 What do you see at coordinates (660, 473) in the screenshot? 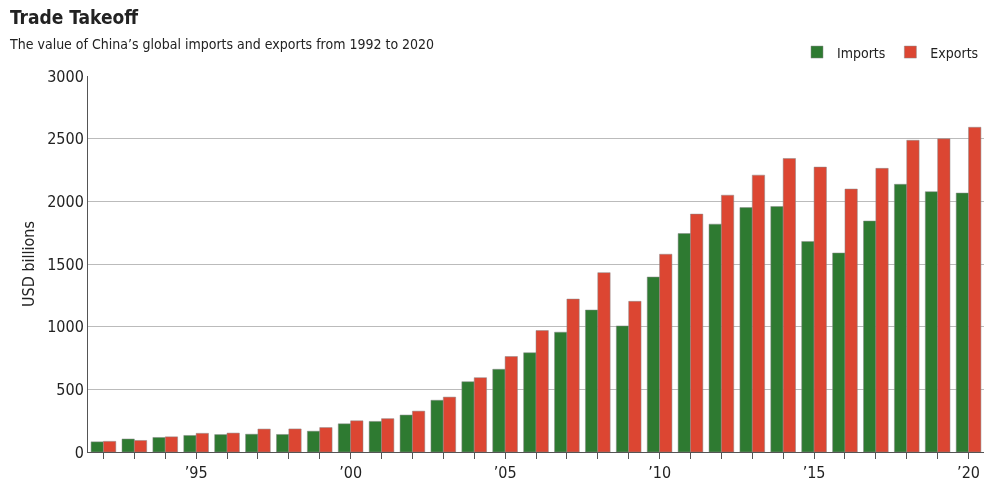
I see `x-tick-label: ’10` at bounding box center [660, 473].